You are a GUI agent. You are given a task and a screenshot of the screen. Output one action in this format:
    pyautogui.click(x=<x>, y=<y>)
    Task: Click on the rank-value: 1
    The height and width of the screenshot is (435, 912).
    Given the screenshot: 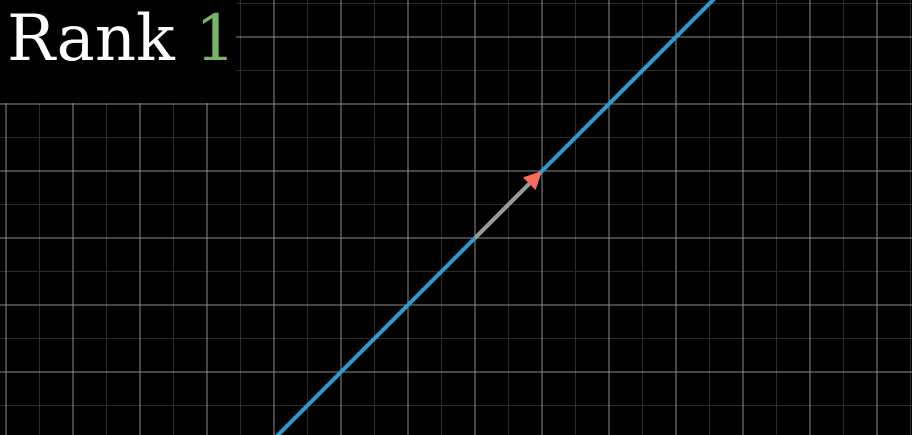 What is the action you would take?
    pyautogui.click(x=215, y=39)
    